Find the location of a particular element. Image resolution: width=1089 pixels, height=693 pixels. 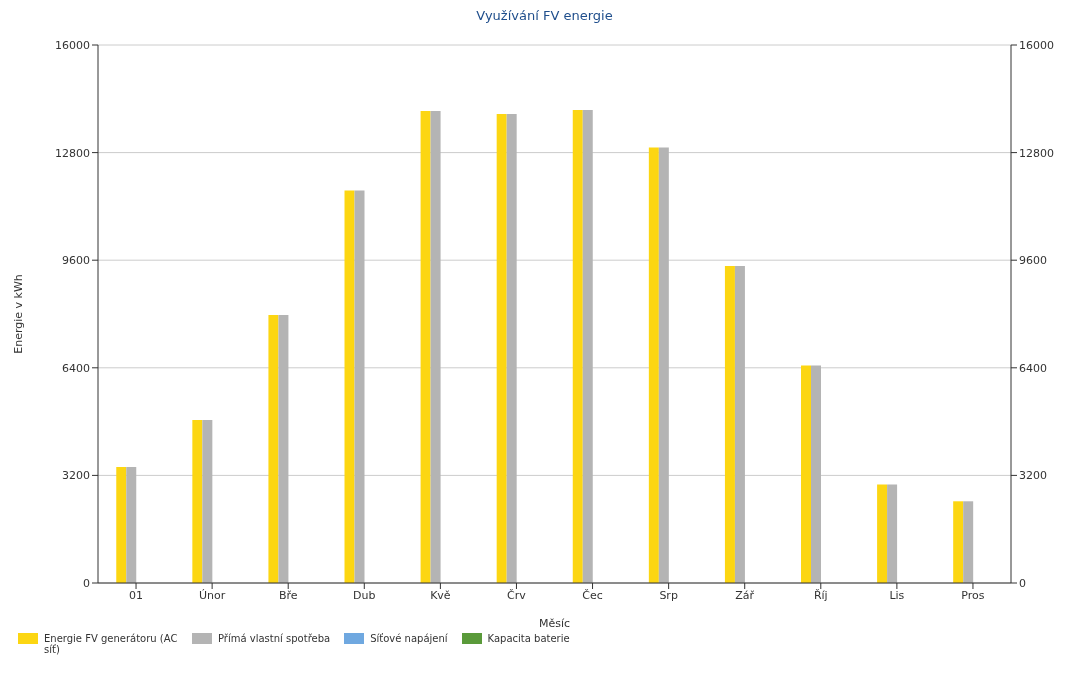

x-tick-label: Pros is located at coordinates (973, 595).